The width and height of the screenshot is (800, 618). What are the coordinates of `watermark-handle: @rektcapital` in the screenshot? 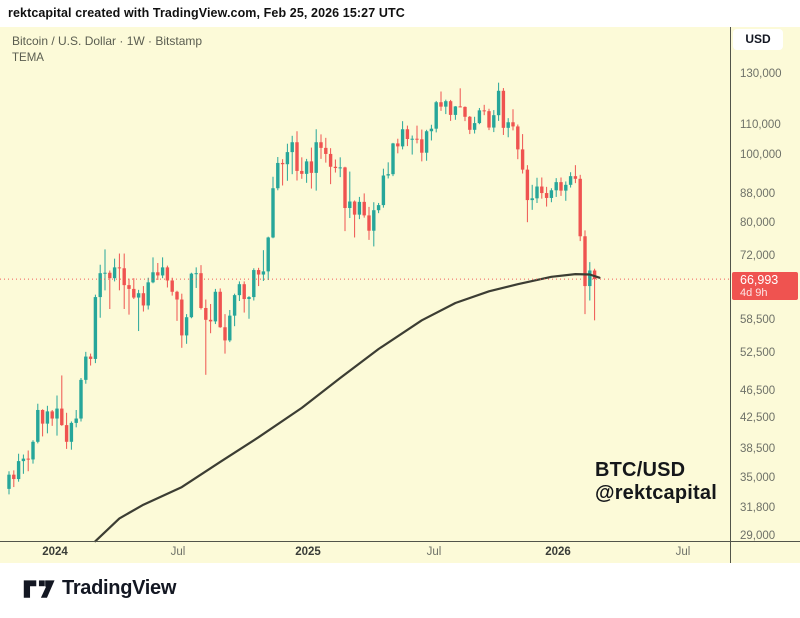 It's located at (656, 493).